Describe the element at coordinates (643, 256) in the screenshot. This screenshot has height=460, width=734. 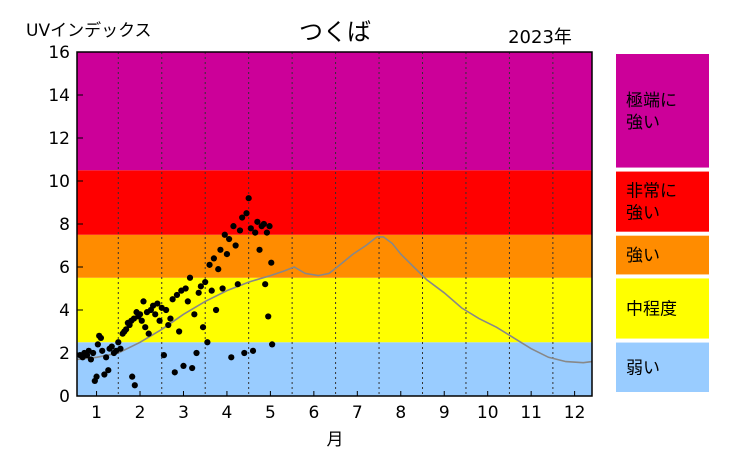
I see `legend-label-2: 強い` at that location.